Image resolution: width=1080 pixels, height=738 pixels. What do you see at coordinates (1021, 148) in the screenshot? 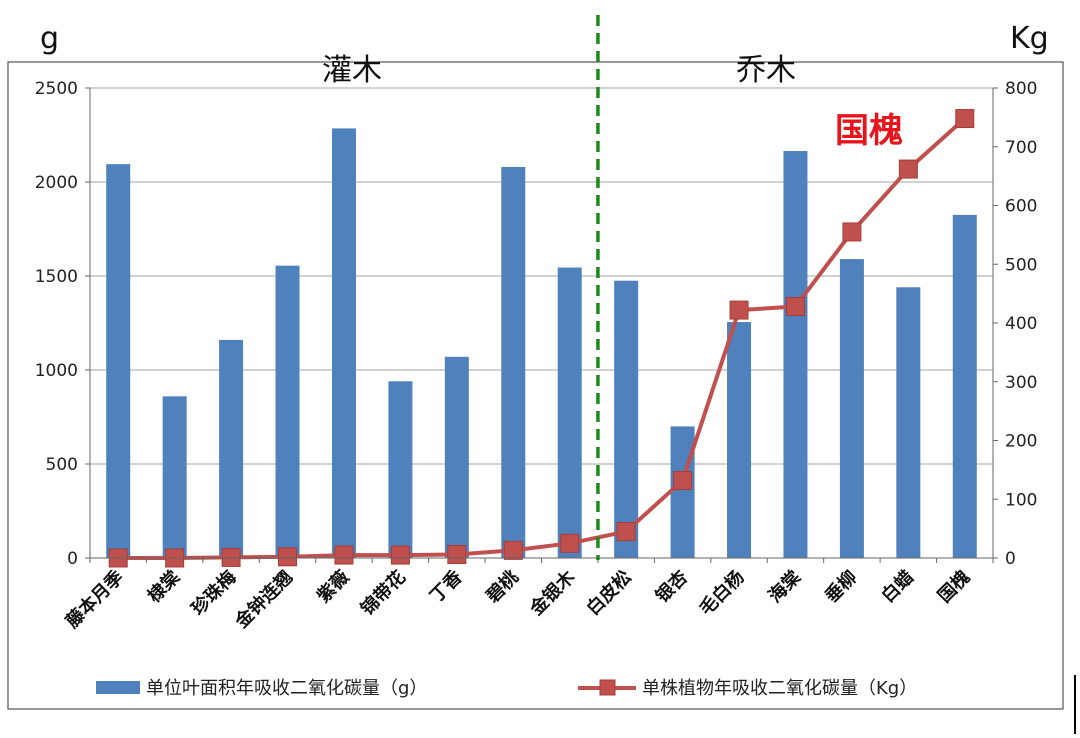
I see `right-tick-label: 700` at bounding box center [1021, 148].